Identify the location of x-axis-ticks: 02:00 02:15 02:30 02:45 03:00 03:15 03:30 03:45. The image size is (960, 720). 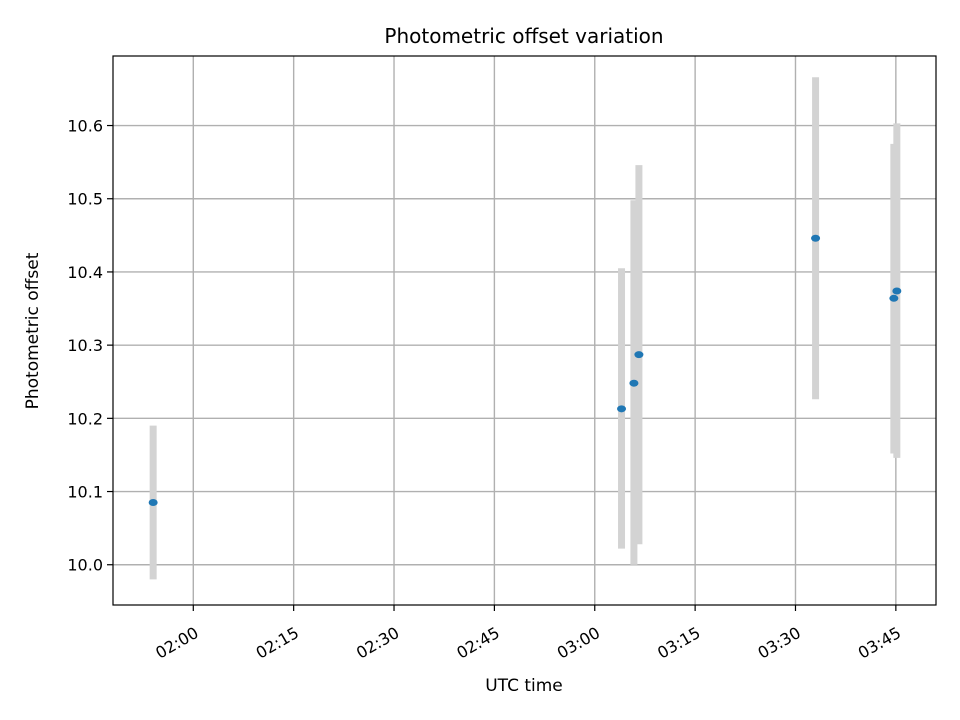
(528, 634).